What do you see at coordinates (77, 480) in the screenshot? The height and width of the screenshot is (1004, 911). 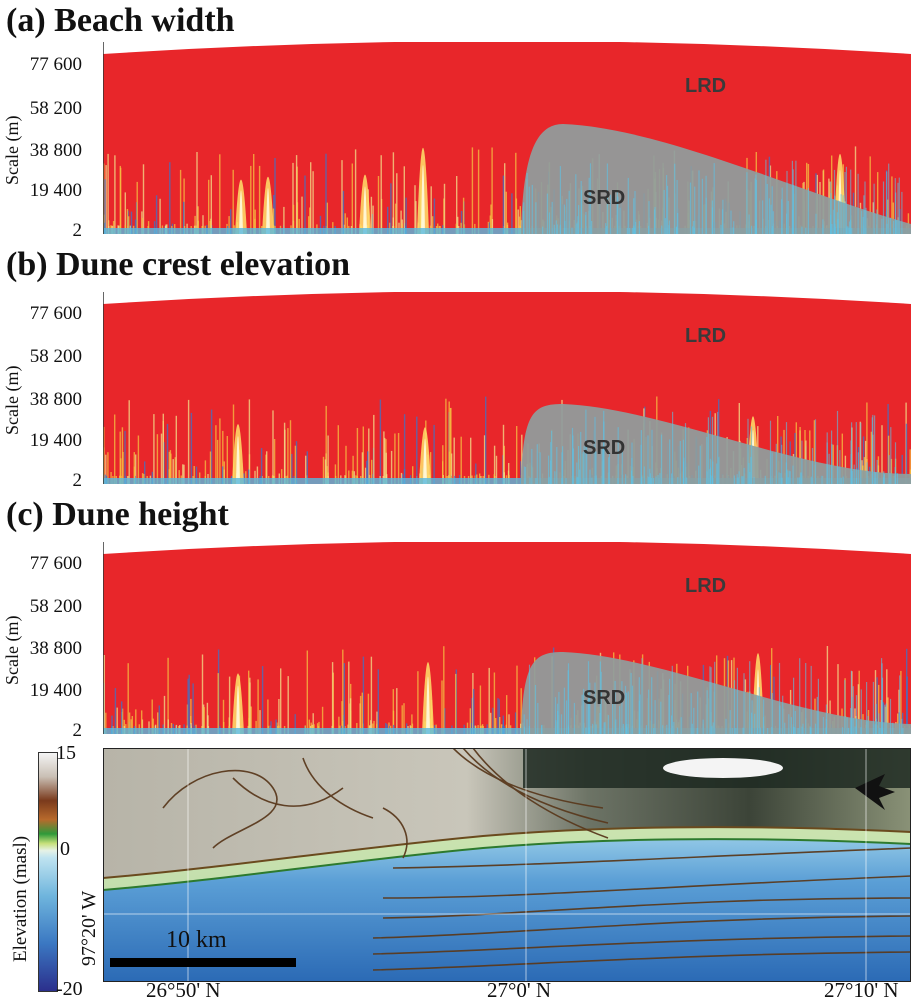 I see `tick-label: 2` at bounding box center [77, 480].